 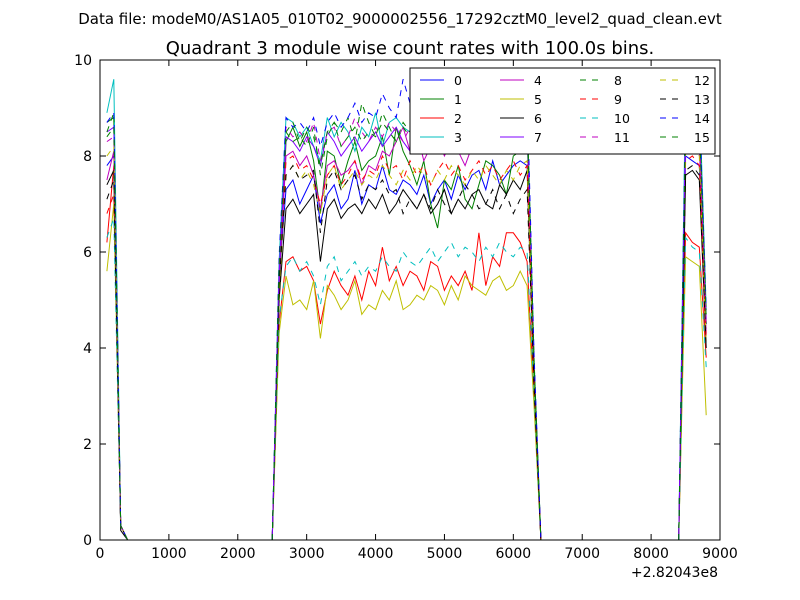 I want to click on legend-entry-10: 10, so click(x=605, y=118).